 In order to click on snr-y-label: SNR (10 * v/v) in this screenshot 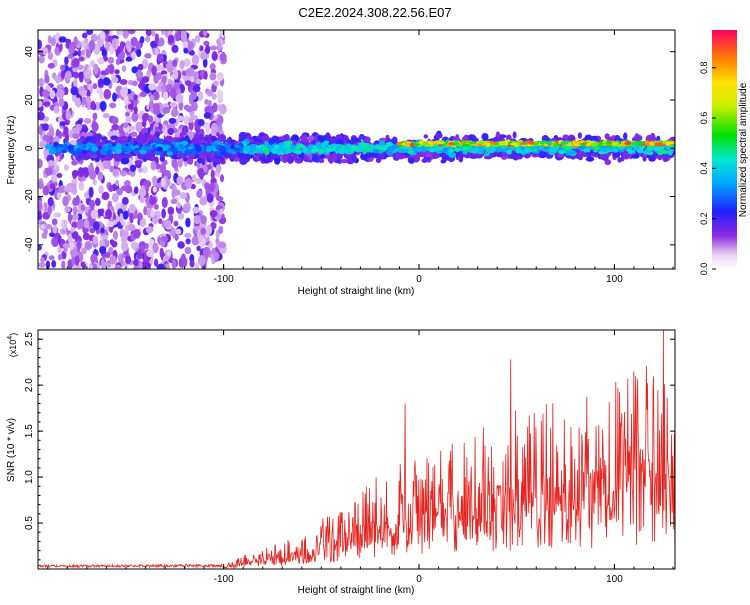, I will do `click(11, 450)`.